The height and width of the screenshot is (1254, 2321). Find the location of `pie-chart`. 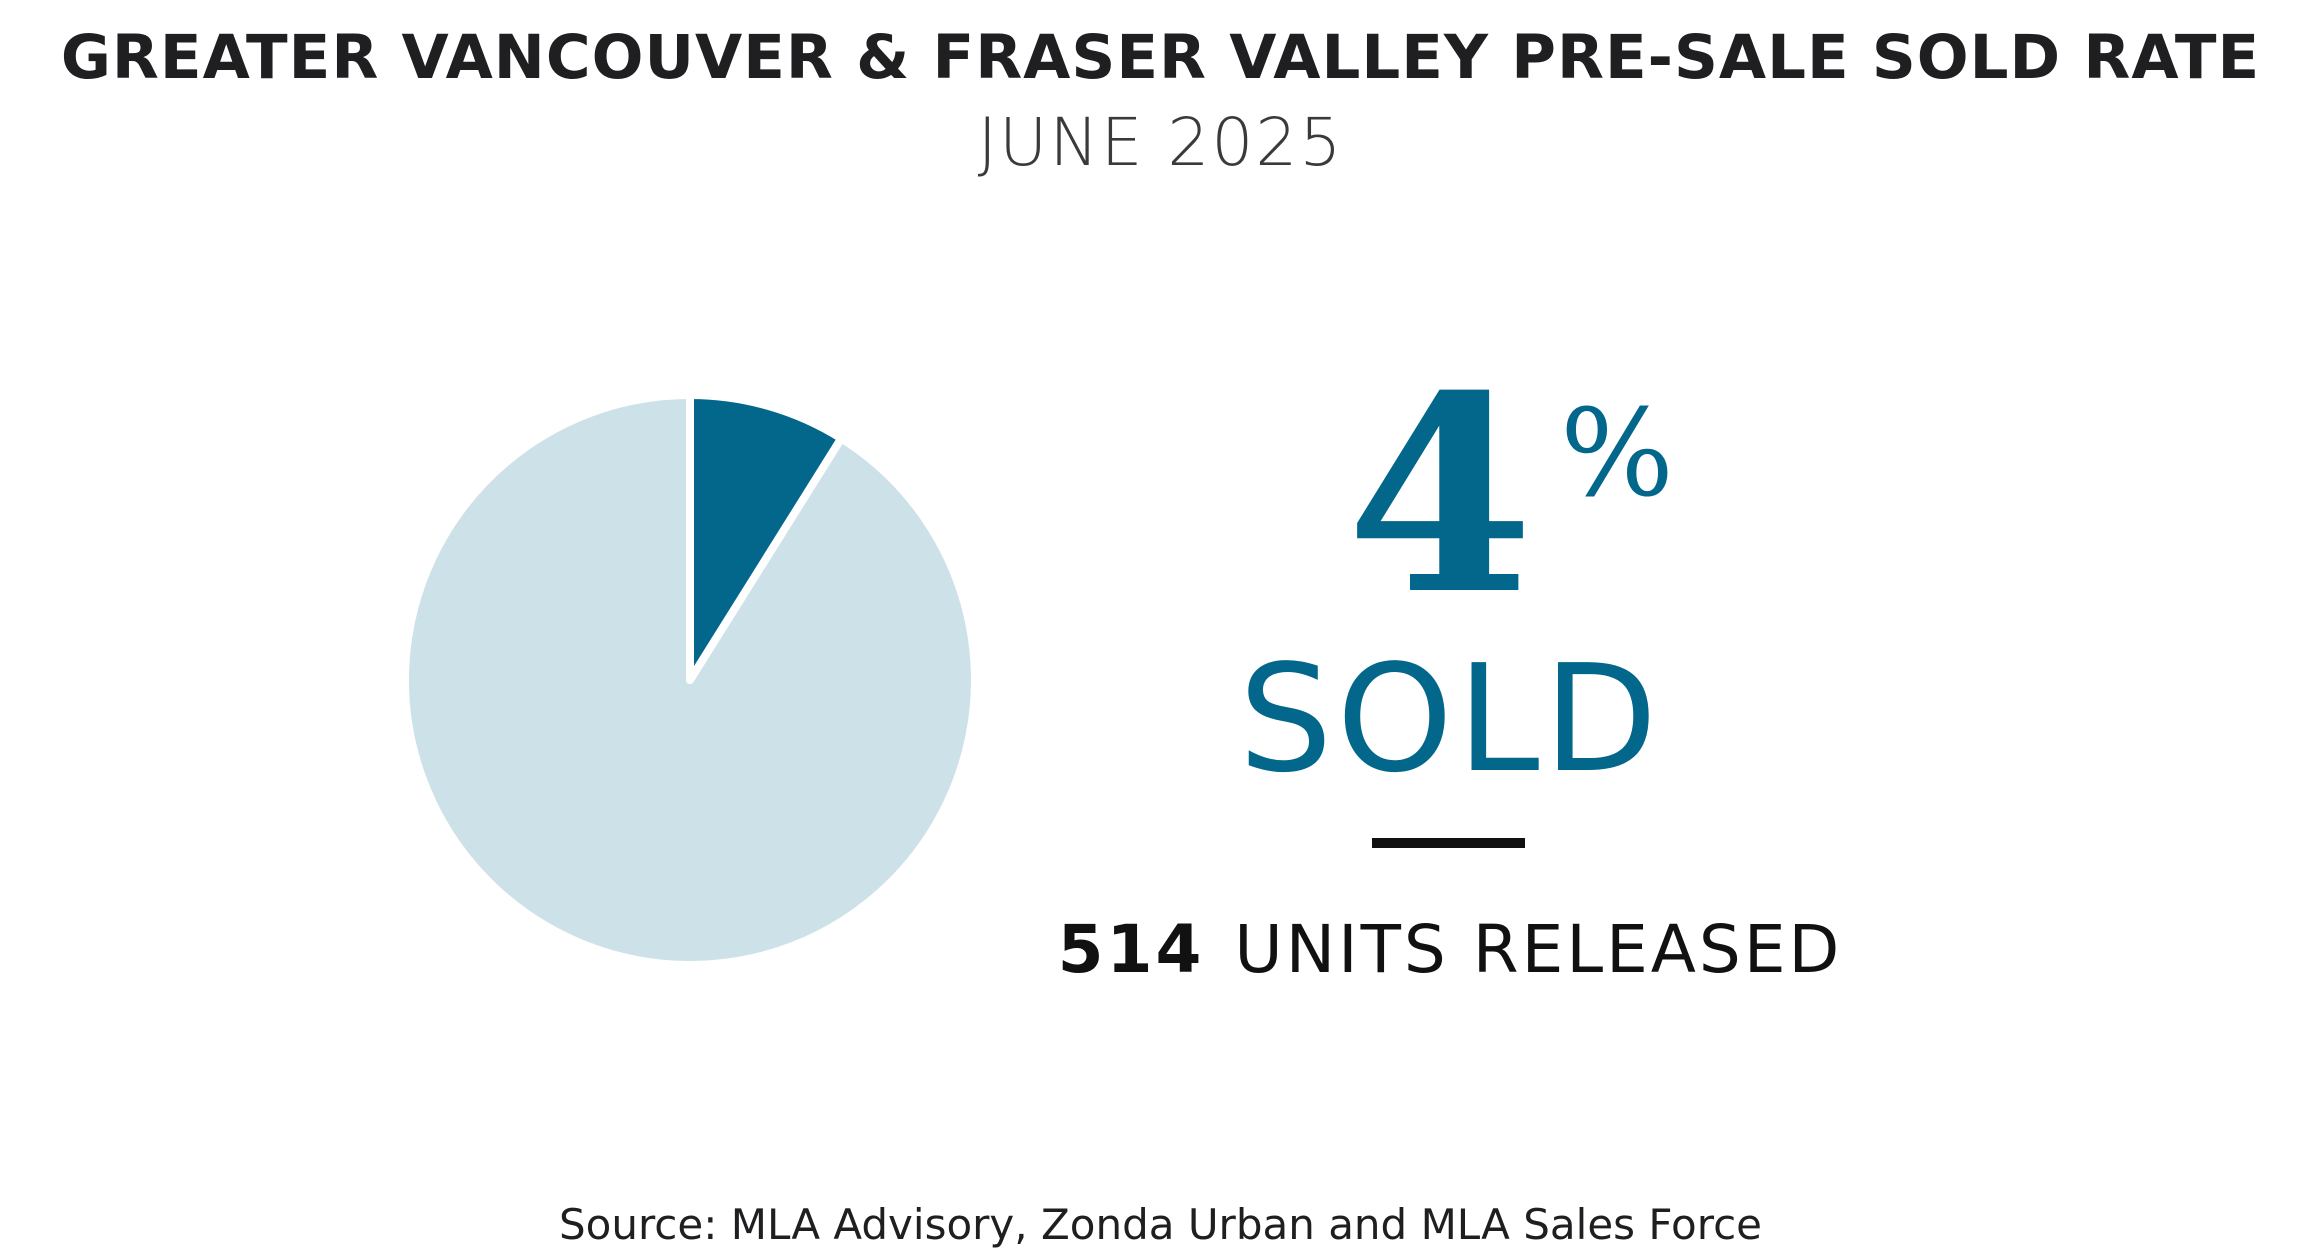

pie-chart is located at coordinates (690, 680).